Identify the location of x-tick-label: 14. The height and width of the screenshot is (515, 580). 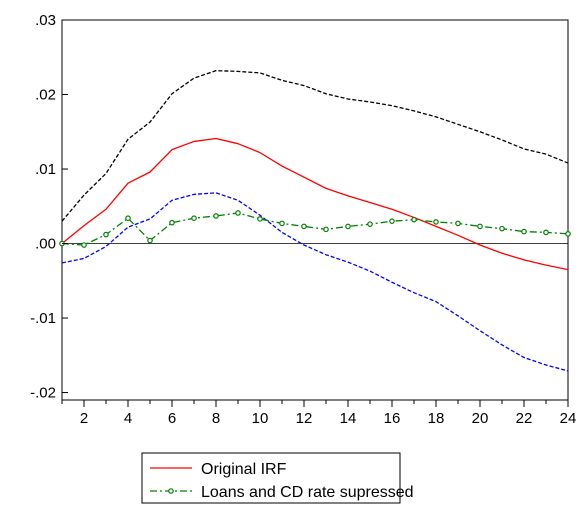
(348, 418).